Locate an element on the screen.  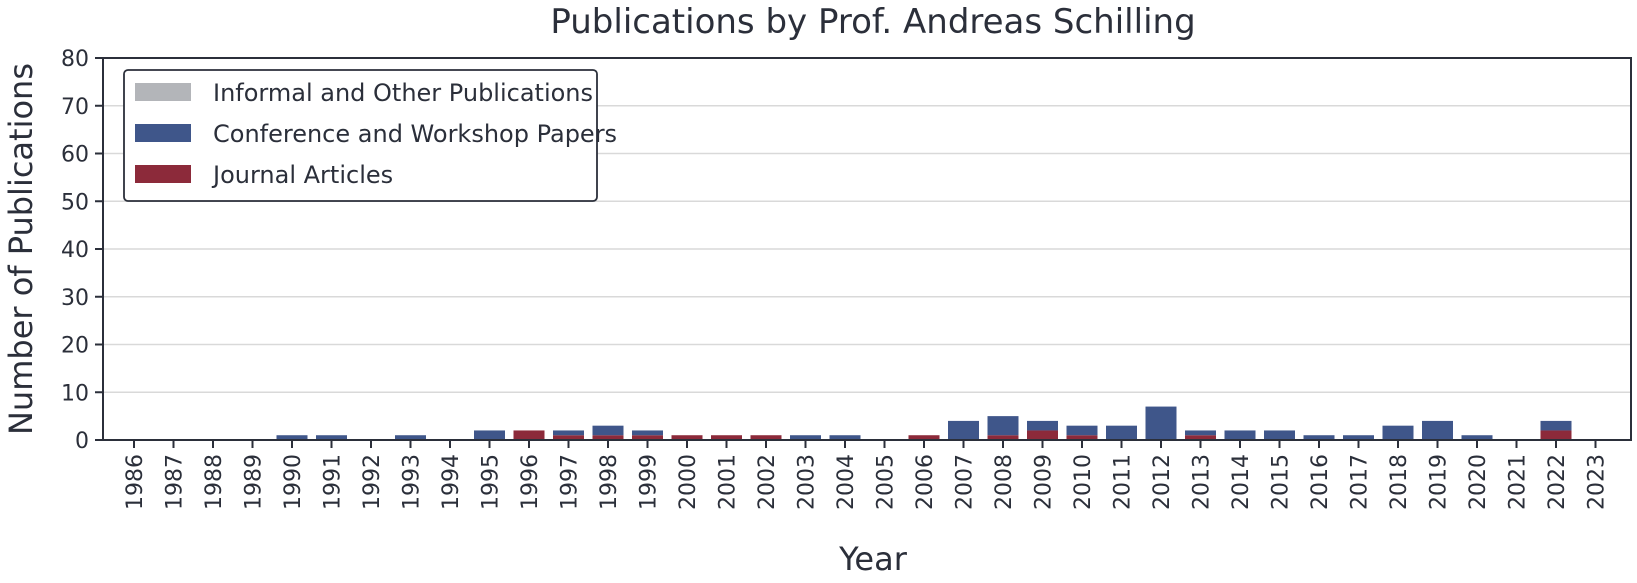
y-tick-label: 80 is located at coordinates (75, 59).